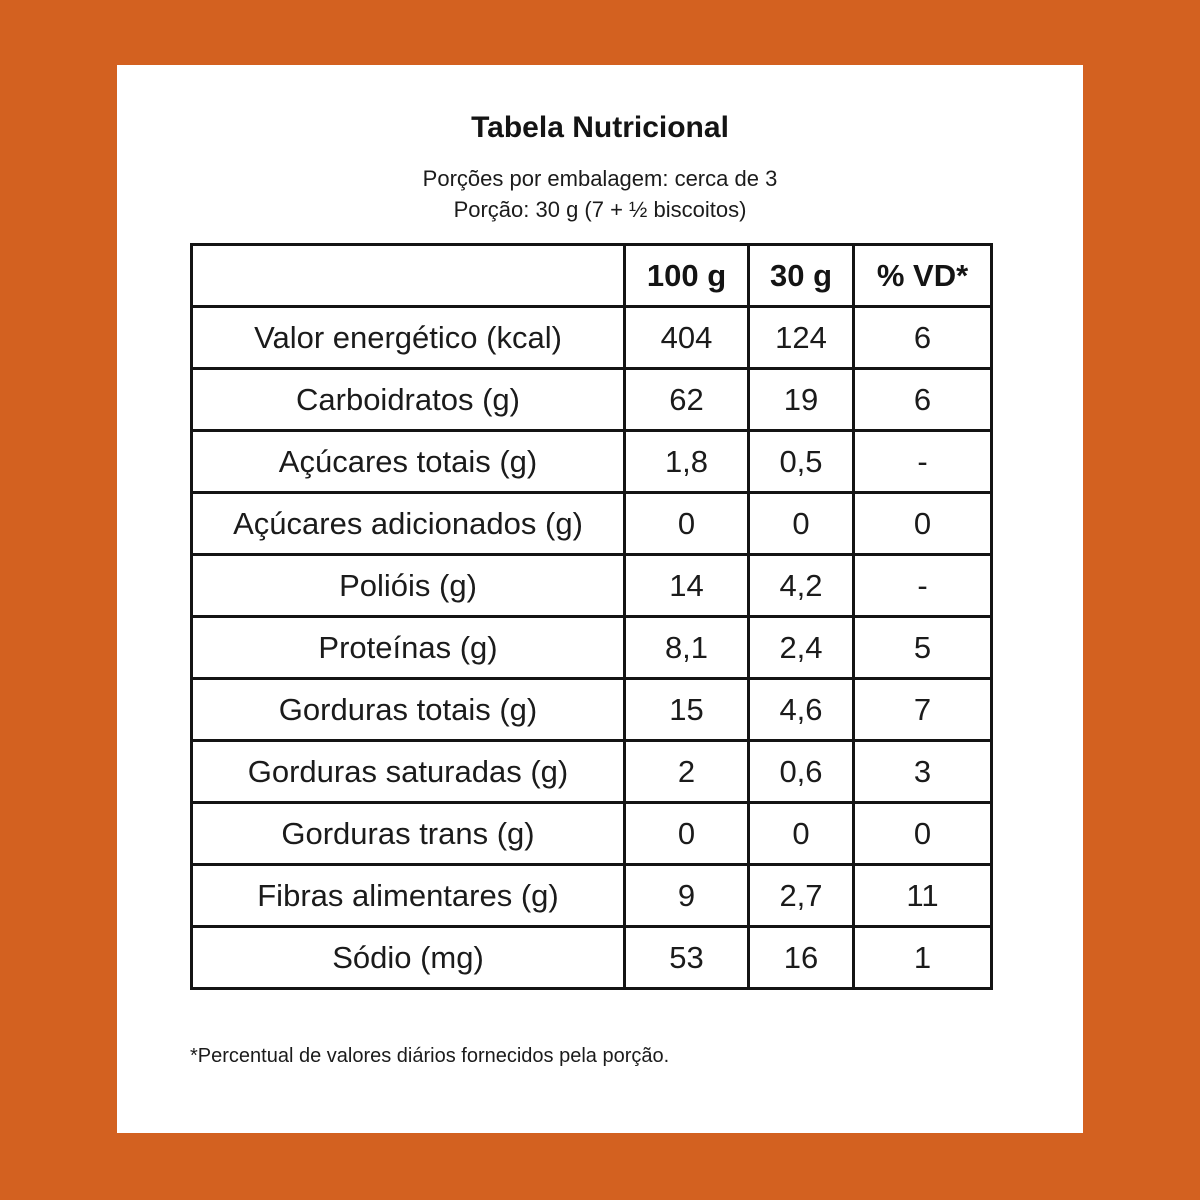  Describe the element at coordinates (686, 771) in the screenshot. I see `value-per-100g: 2` at that location.